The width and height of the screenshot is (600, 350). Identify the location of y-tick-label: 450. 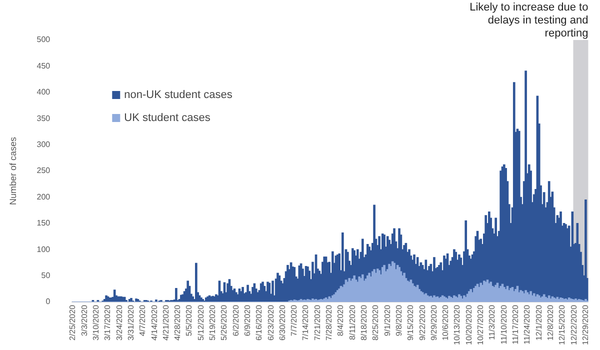
(43, 65).